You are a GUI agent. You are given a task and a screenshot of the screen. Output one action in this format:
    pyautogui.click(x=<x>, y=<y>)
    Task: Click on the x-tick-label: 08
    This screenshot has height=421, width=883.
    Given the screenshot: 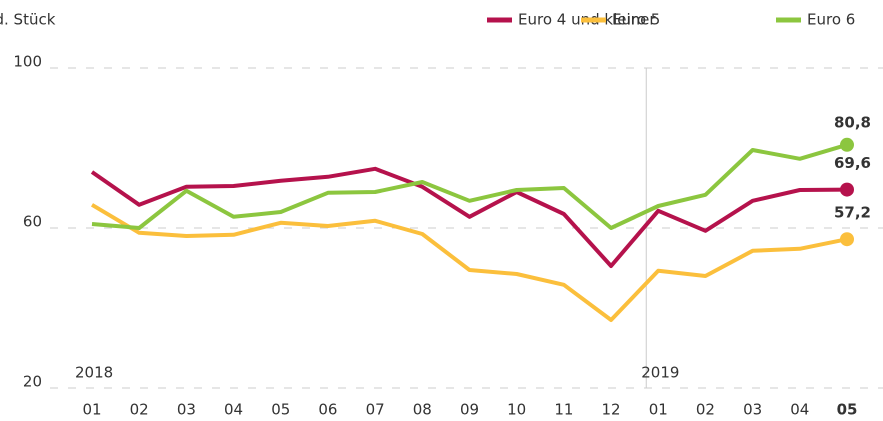 What is the action you would take?
    pyautogui.click(x=422, y=410)
    